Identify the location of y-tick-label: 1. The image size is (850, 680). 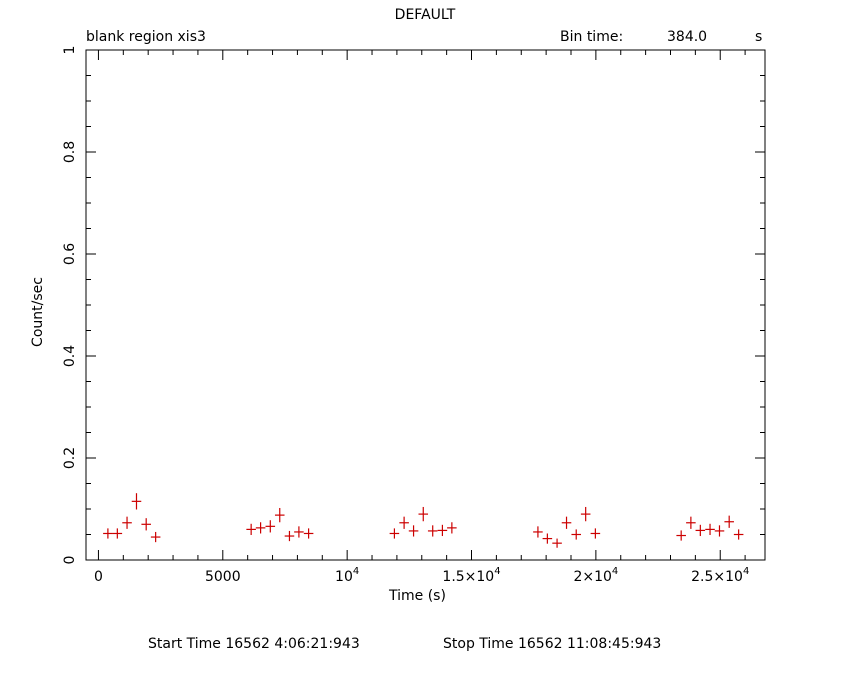
(70, 50).